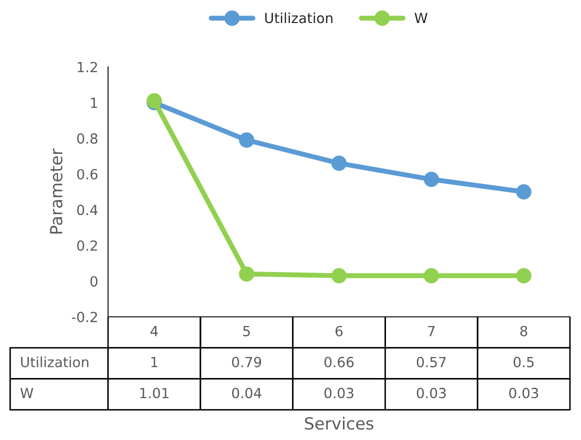 Image resolution: width=581 pixels, height=440 pixels. What do you see at coordinates (94, 103) in the screenshot?
I see `y-tick-label: 1` at bounding box center [94, 103].